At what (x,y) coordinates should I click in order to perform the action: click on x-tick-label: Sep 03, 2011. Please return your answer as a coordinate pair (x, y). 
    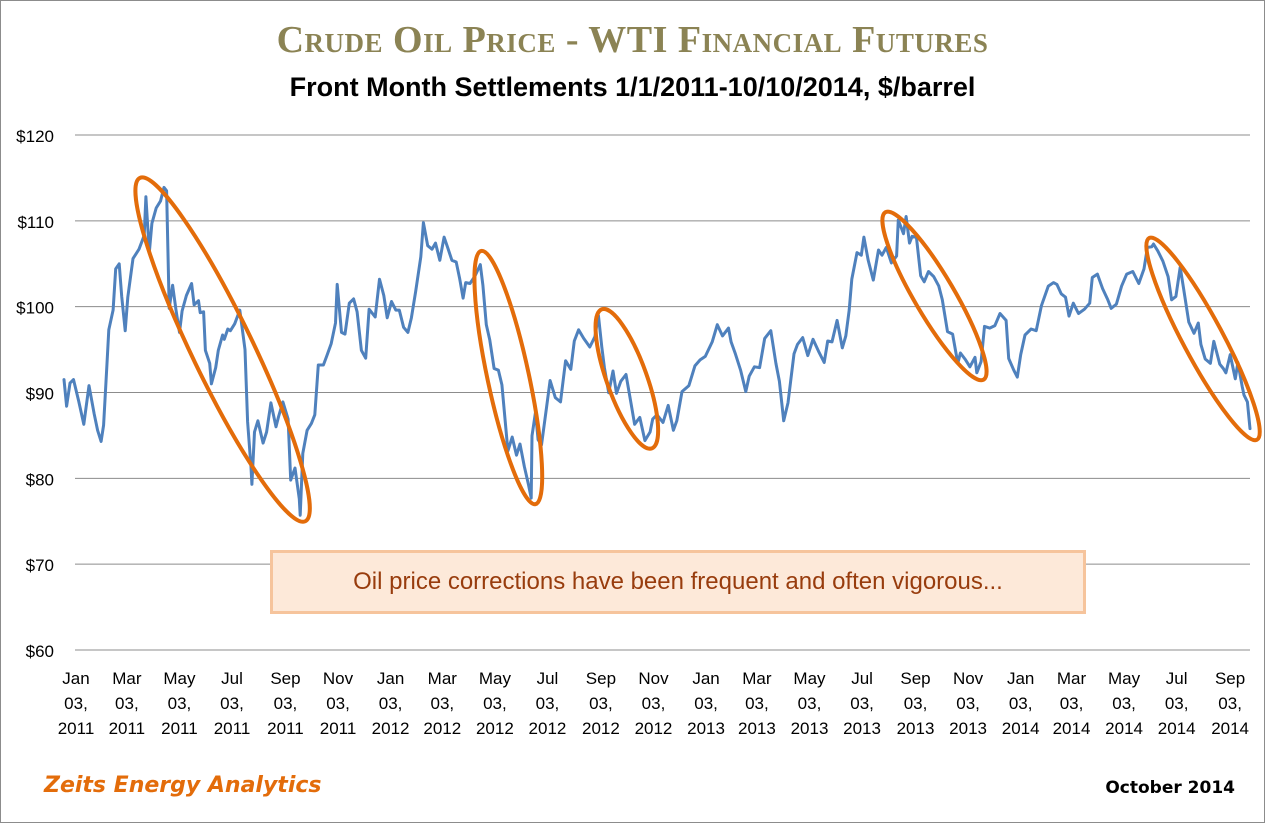
    Looking at the image, I should click on (285, 703).